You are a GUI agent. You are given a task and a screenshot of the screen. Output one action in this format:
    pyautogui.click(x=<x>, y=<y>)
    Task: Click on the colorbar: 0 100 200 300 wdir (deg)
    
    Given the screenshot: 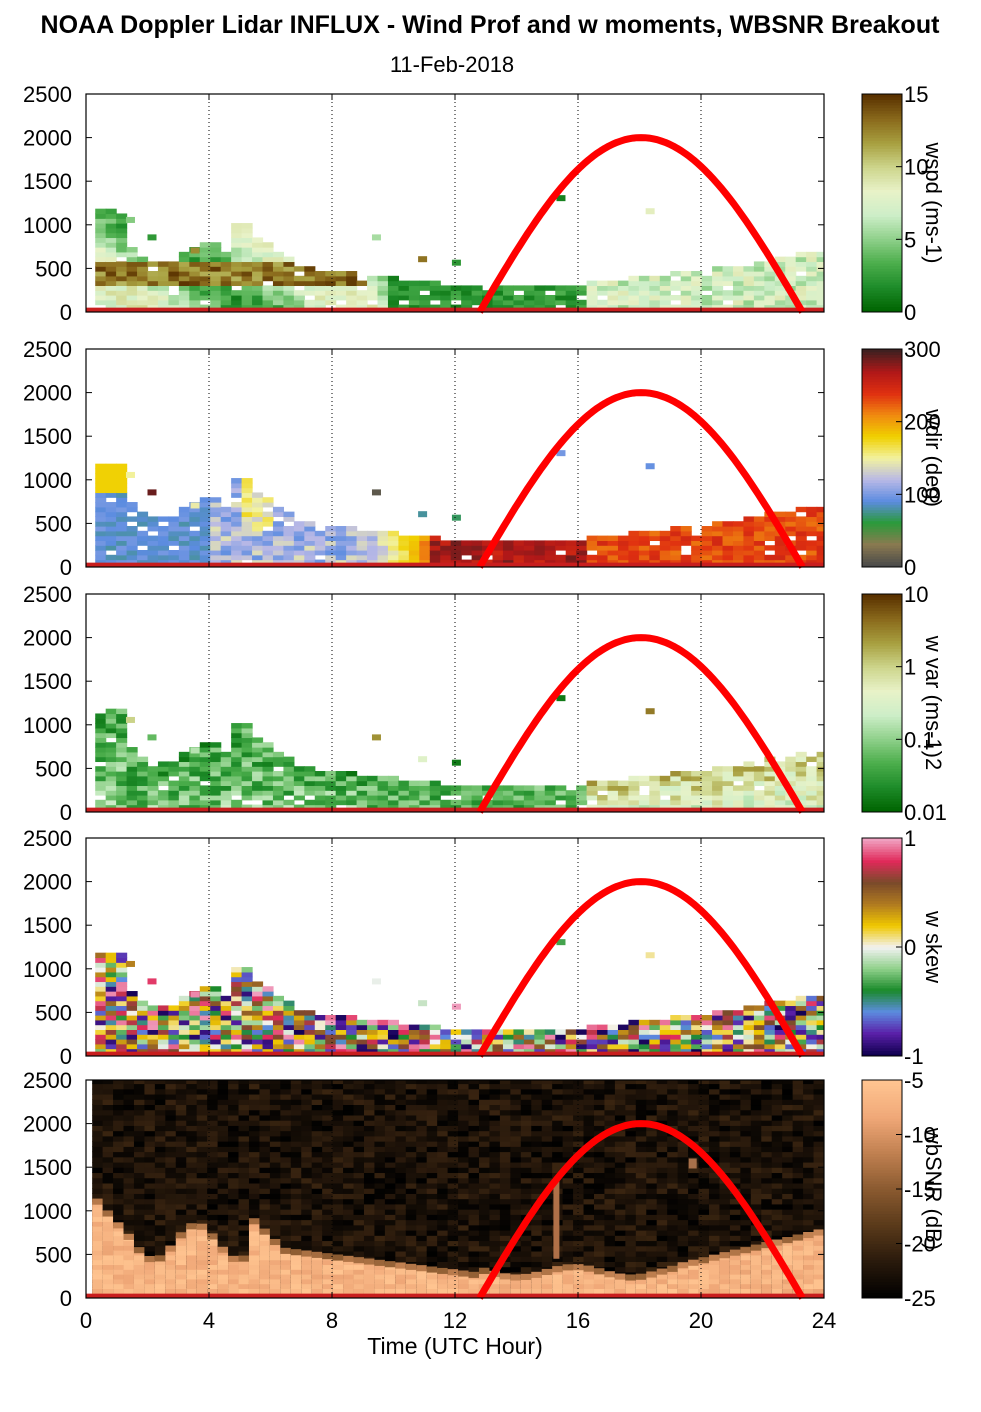 What is the action you would take?
    pyautogui.click(x=903, y=458)
    